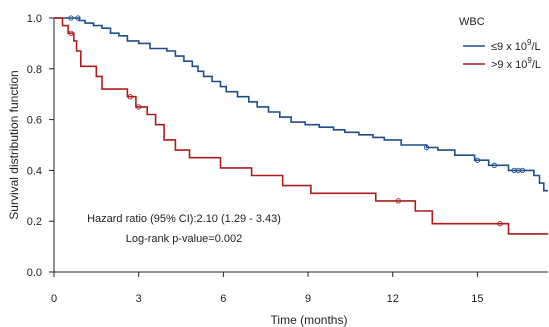 Image resolution: width=549 pixels, height=327 pixels. I want to click on y-tick-label: 1.0, so click(34, 19).